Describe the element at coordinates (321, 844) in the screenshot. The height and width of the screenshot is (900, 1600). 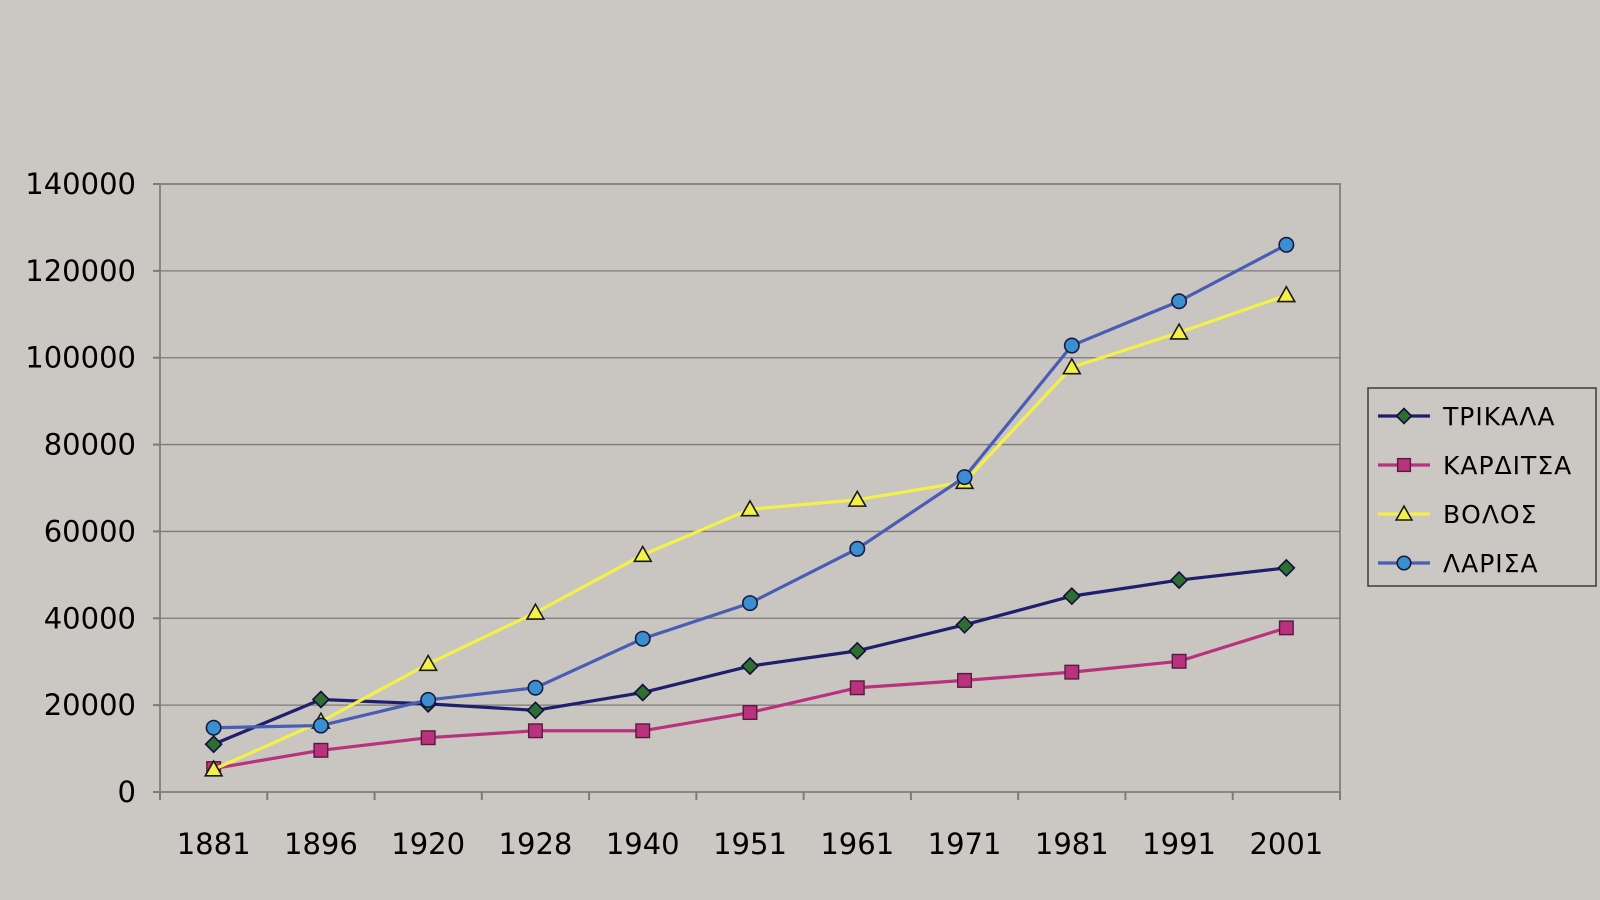
I see `x-tick-label: 1896` at that location.